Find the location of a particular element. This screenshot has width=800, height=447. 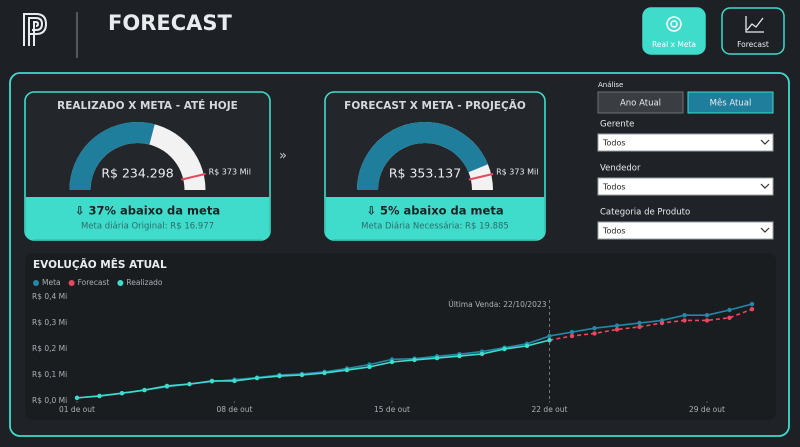

chart-title: EVOLUÇÃO MÊS ATUAL is located at coordinates (100, 264).